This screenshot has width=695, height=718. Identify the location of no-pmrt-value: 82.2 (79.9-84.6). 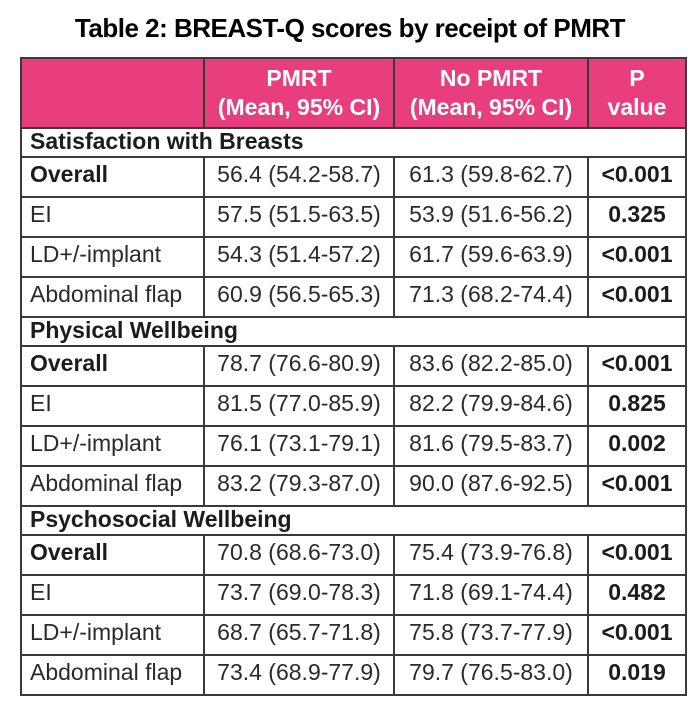
(491, 406).